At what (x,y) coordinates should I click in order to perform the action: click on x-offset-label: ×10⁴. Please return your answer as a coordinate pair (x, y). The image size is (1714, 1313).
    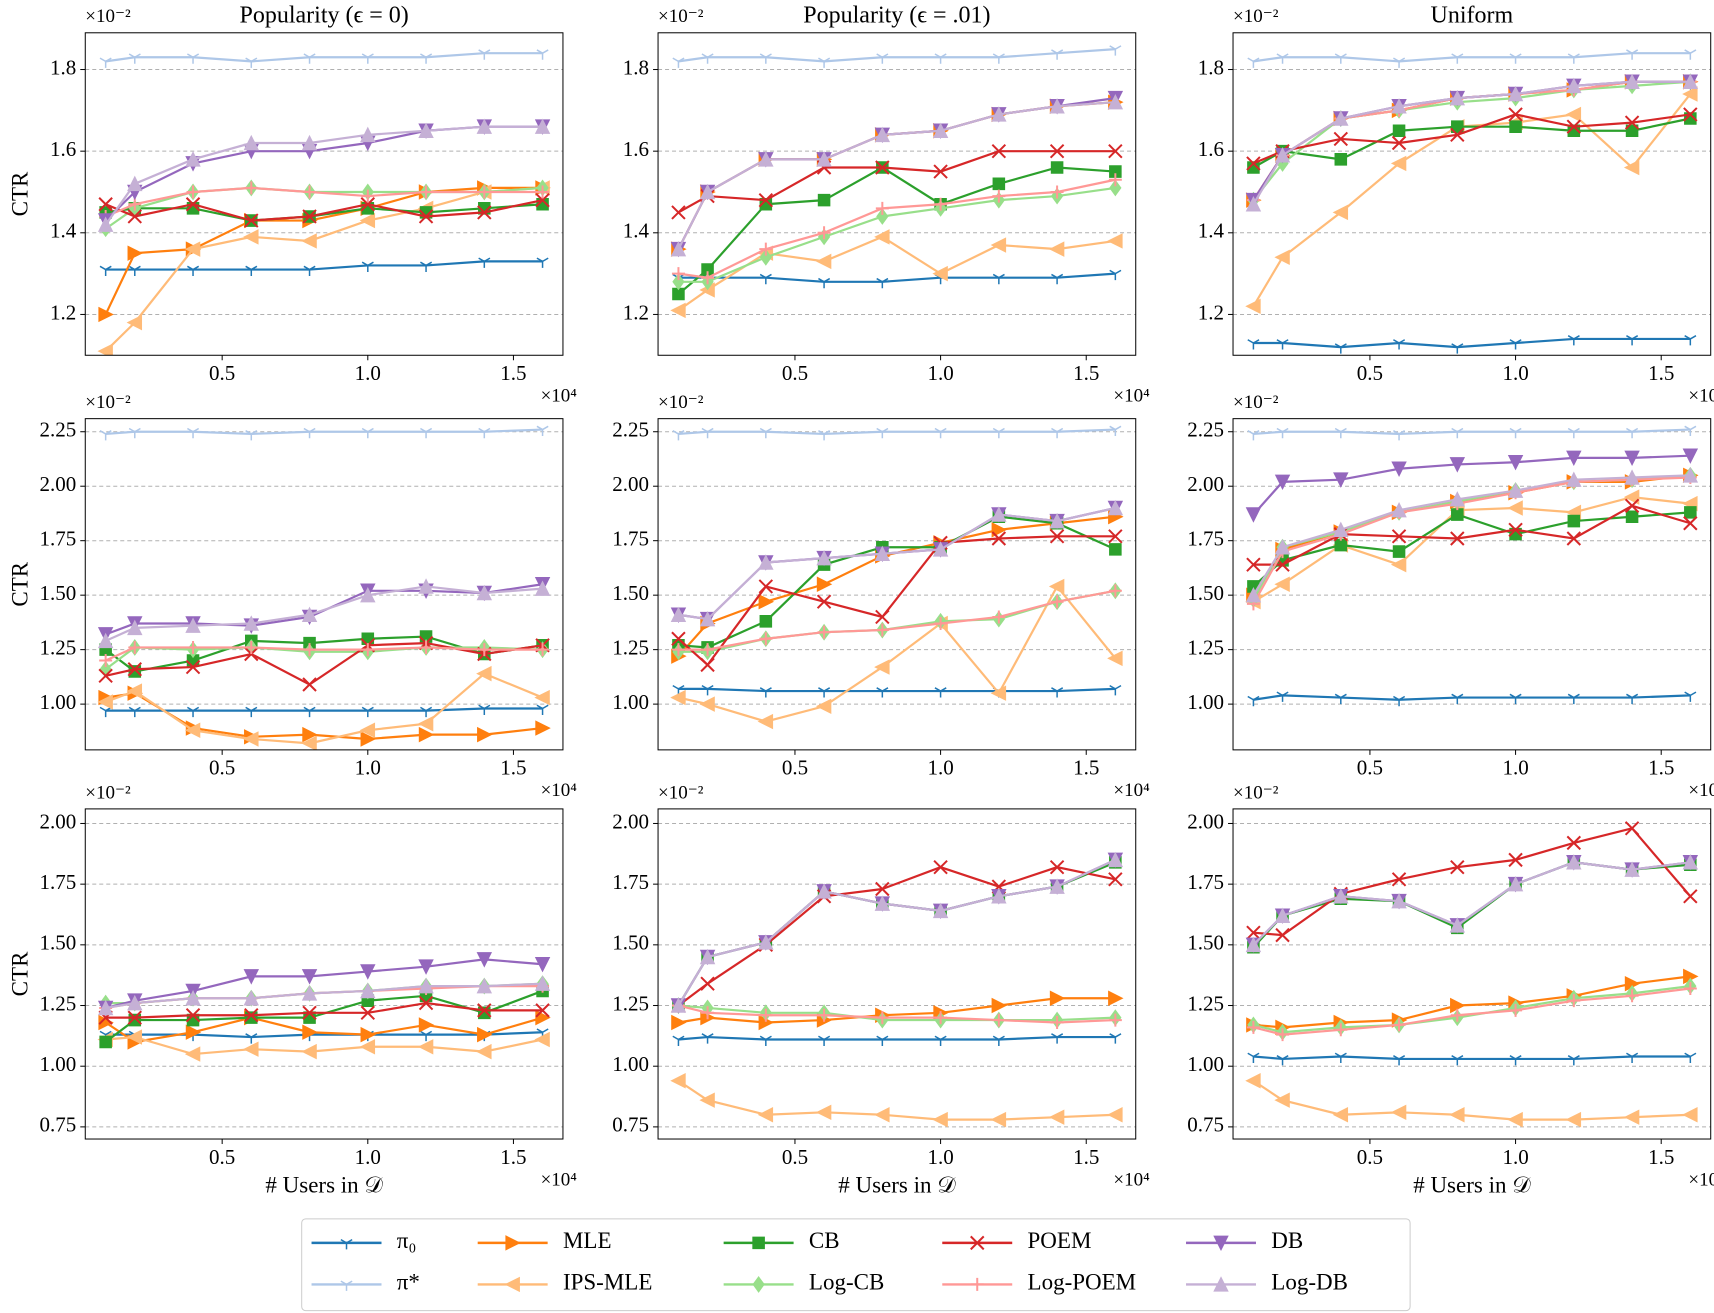
    Looking at the image, I should click on (1701, 790).